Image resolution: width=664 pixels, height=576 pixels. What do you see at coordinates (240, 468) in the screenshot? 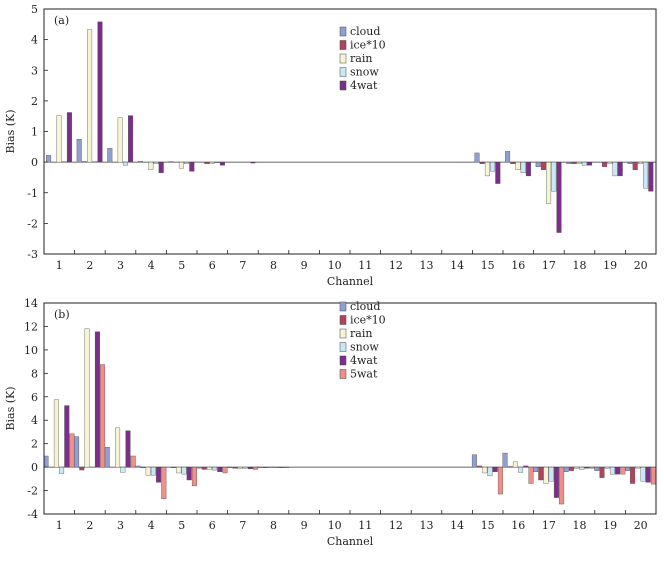
I see `bar-rain-ch7` at bounding box center [240, 468].